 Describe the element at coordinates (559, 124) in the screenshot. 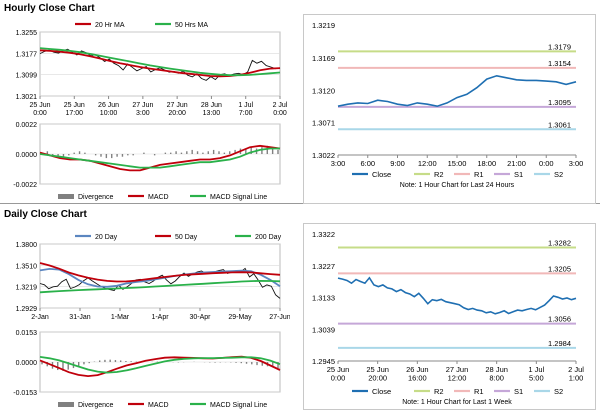

I see `pivot-label-s2: 1.3061` at that location.